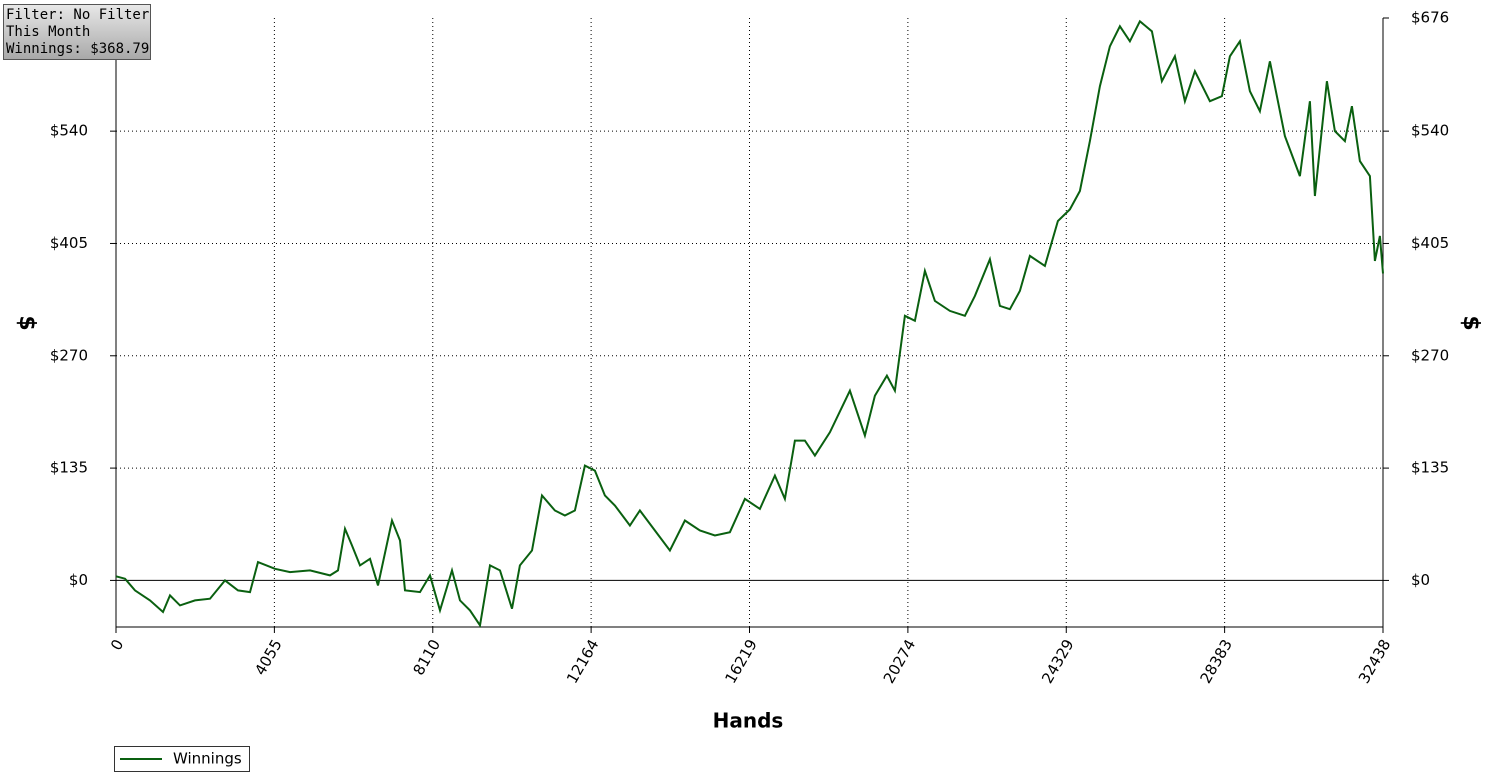 The height and width of the screenshot is (784, 1504). Describe the element at coordinates (1470, 322) in the screenshot. I see `y2-axis-label: $` at that location.